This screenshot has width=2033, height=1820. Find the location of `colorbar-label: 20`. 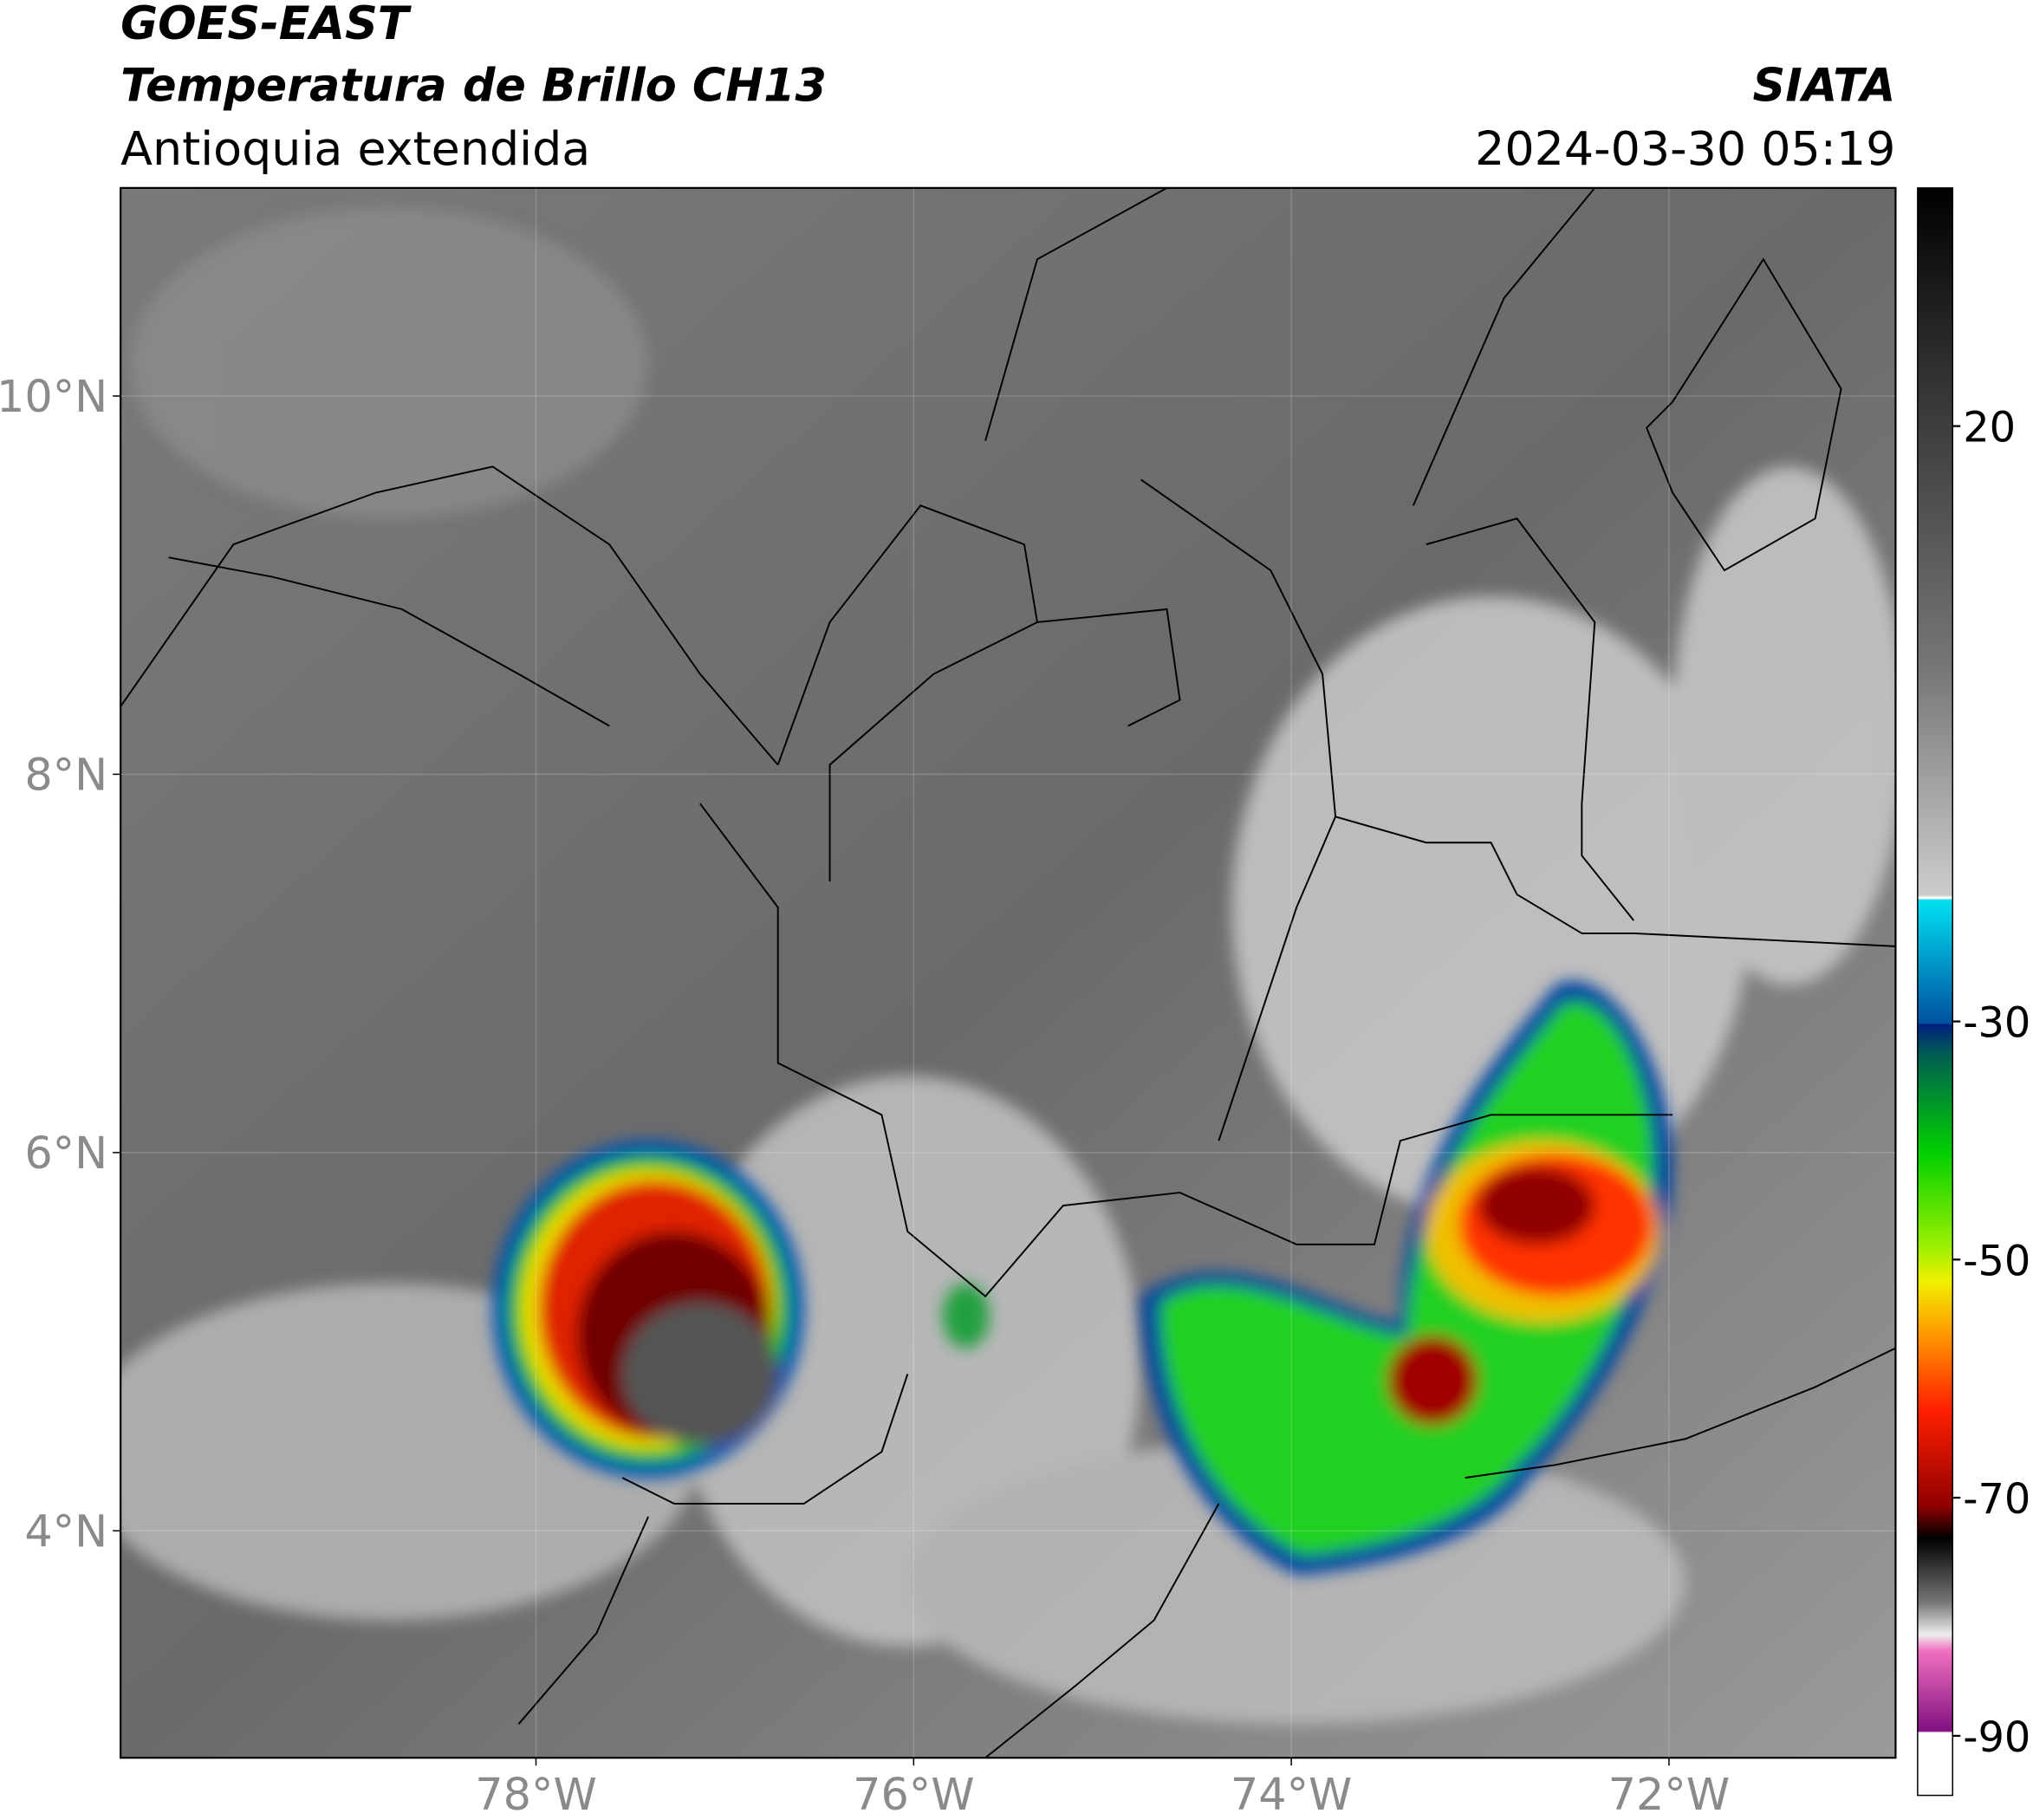

colorbar-label: 20 is located at coordinates (1990, 428).